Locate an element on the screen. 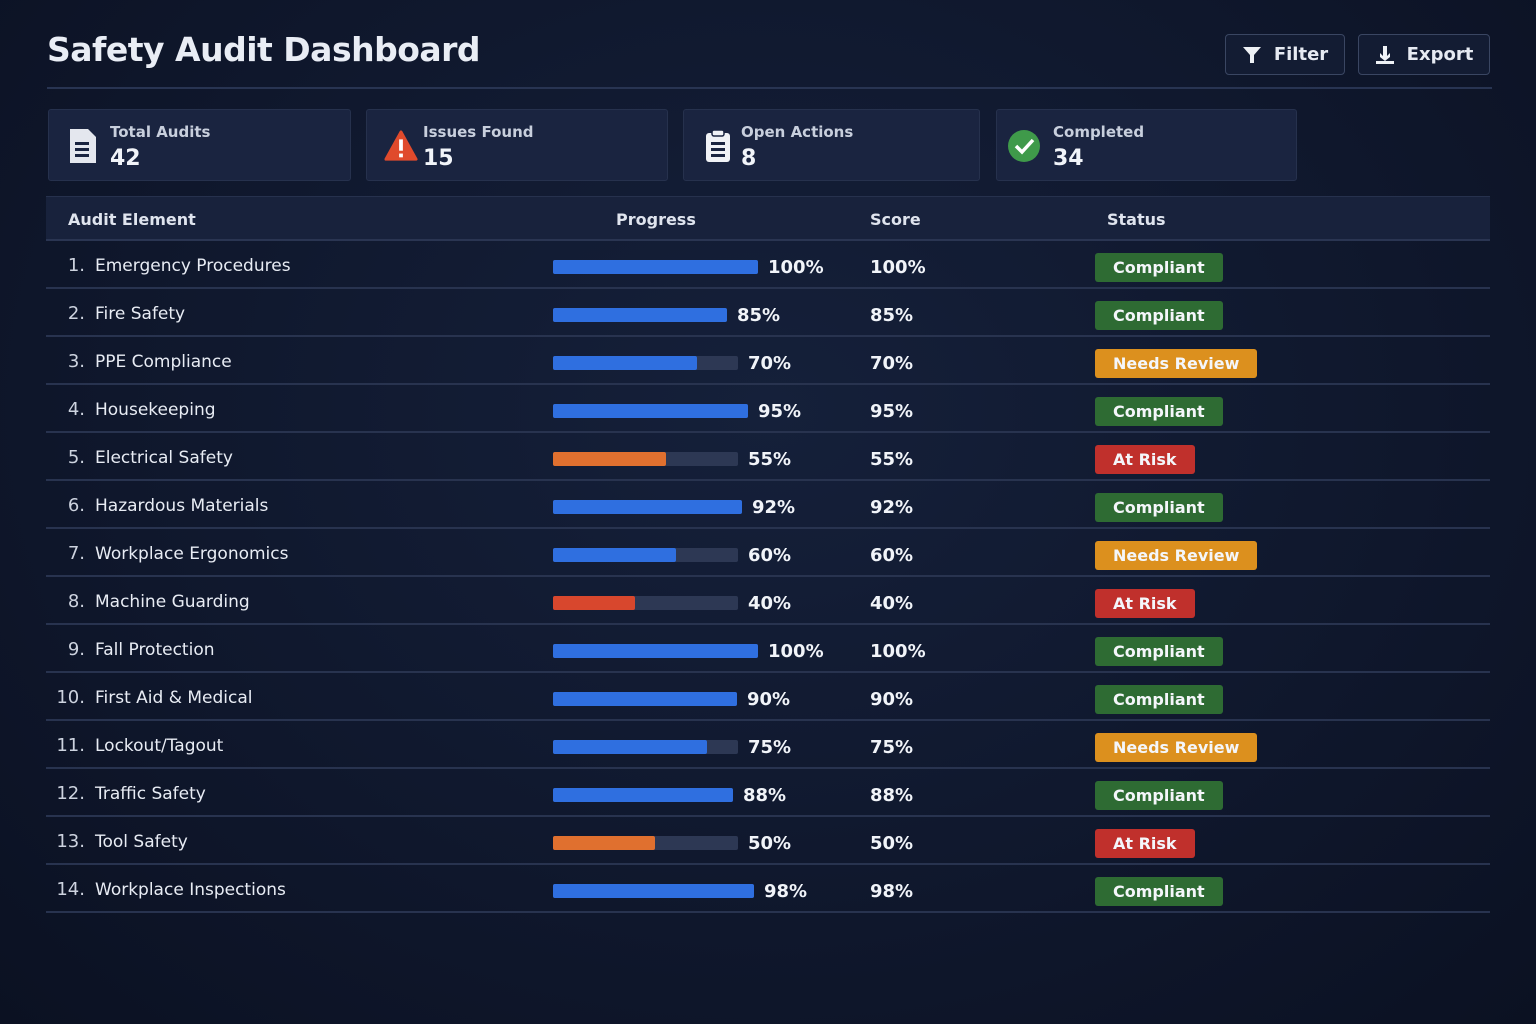  status-badge: At Risk is located at coordinates (1145, 843).